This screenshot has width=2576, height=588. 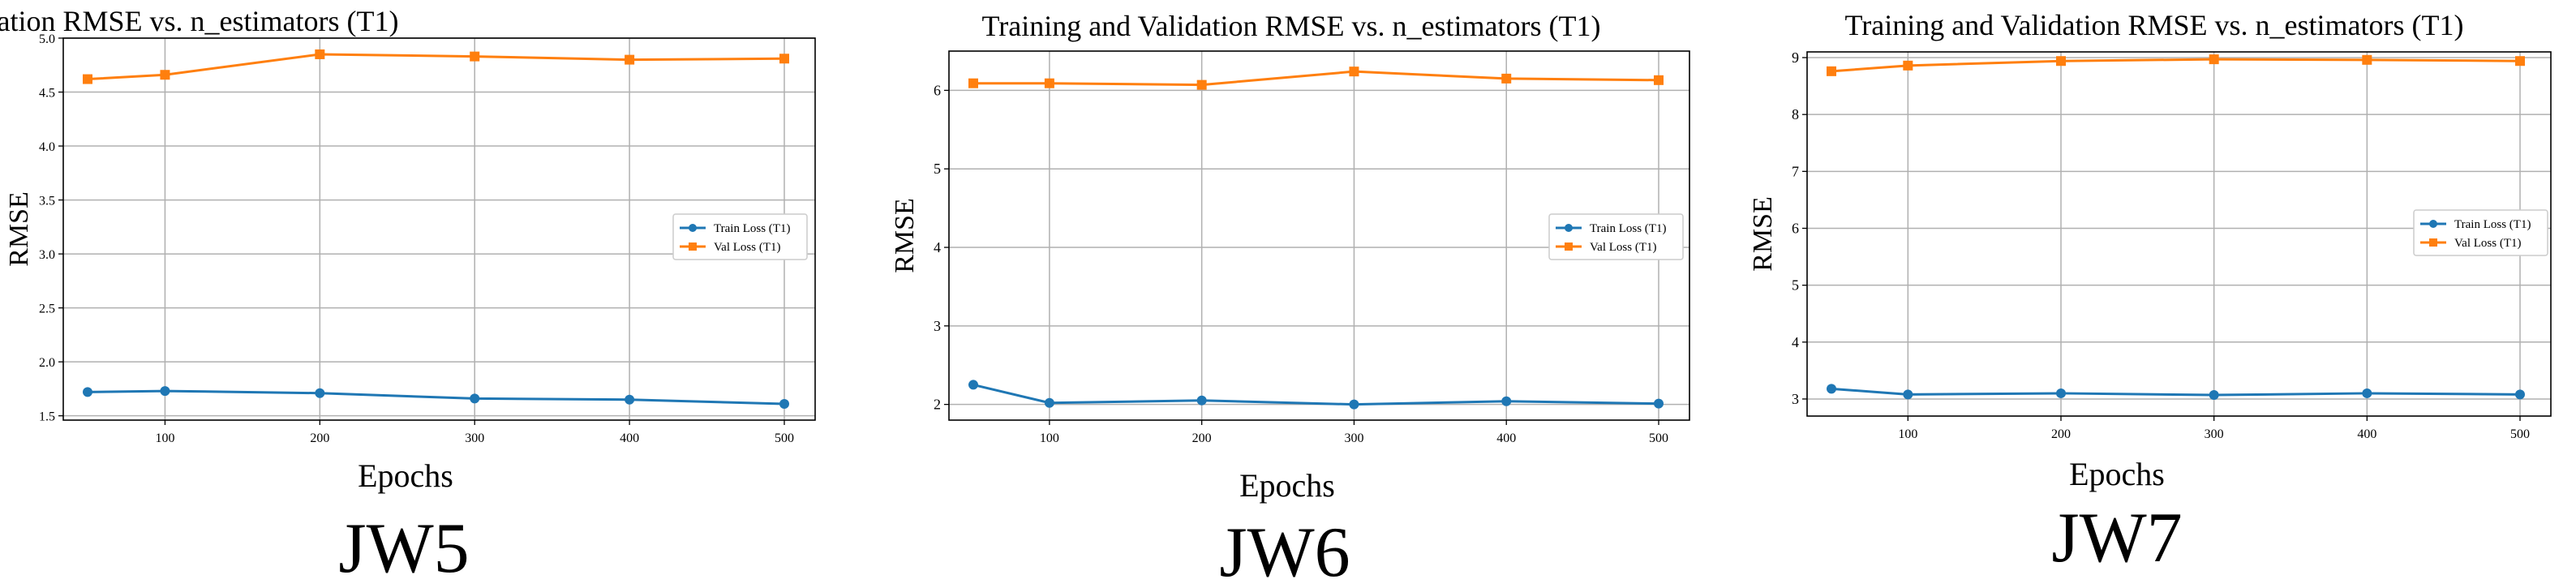 I want to click on panel-label: JW6, so click(x=1284, y=550).